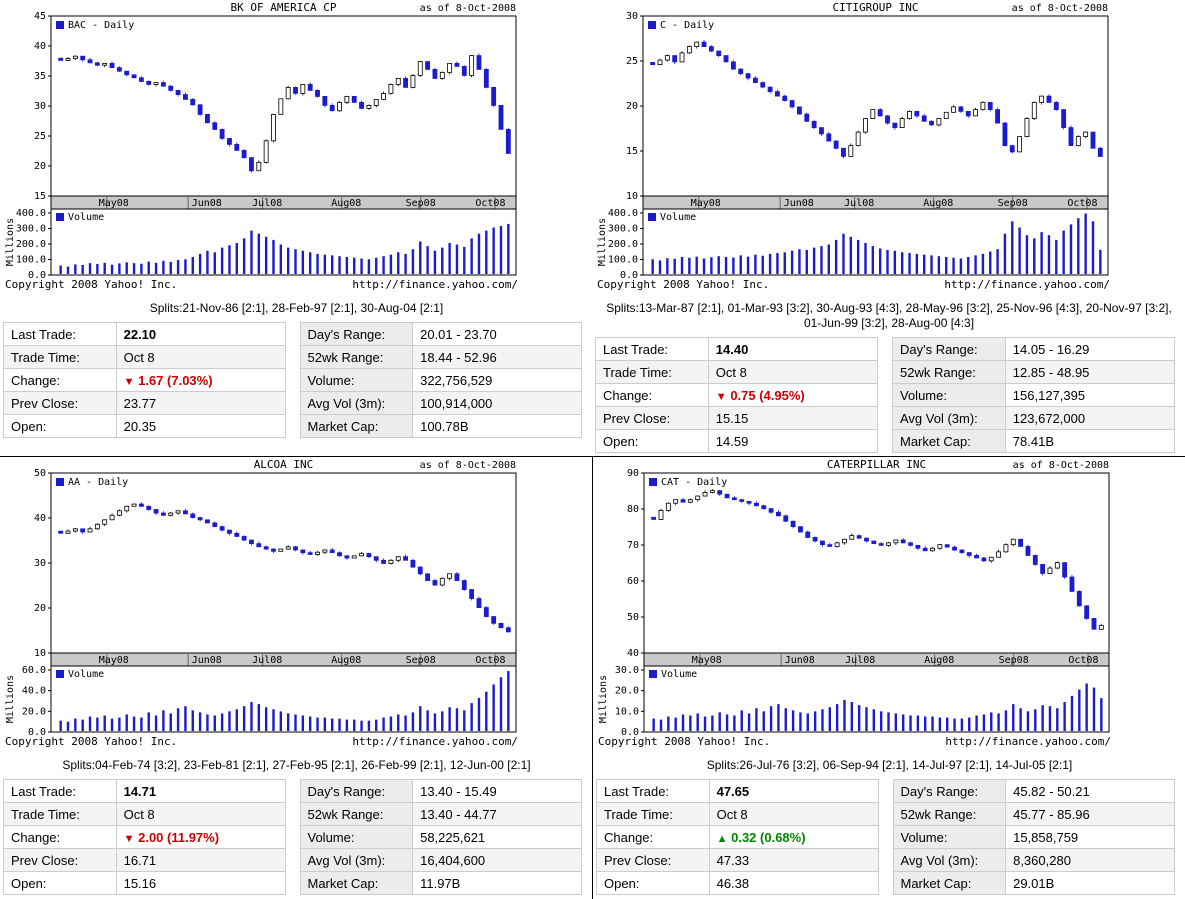 Image resolution: width=1185 pixels, height=899 pixels. Describe the element at coordinates (34, 670) in the screenshot. I see `svg-text: 60.0` at that location.